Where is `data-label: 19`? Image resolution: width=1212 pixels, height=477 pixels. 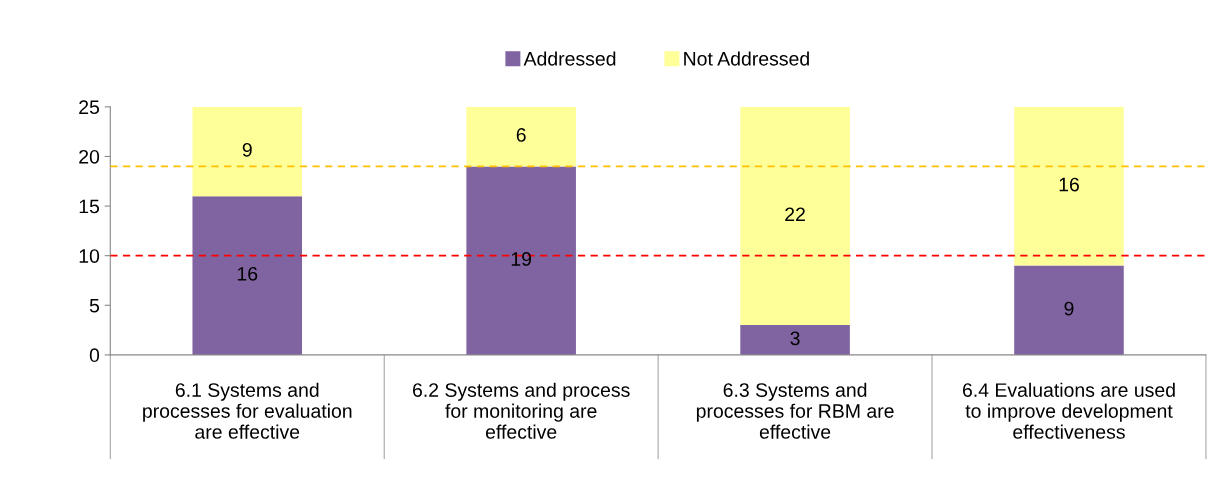
data-label: 19 is located at coordinates (521, 259).